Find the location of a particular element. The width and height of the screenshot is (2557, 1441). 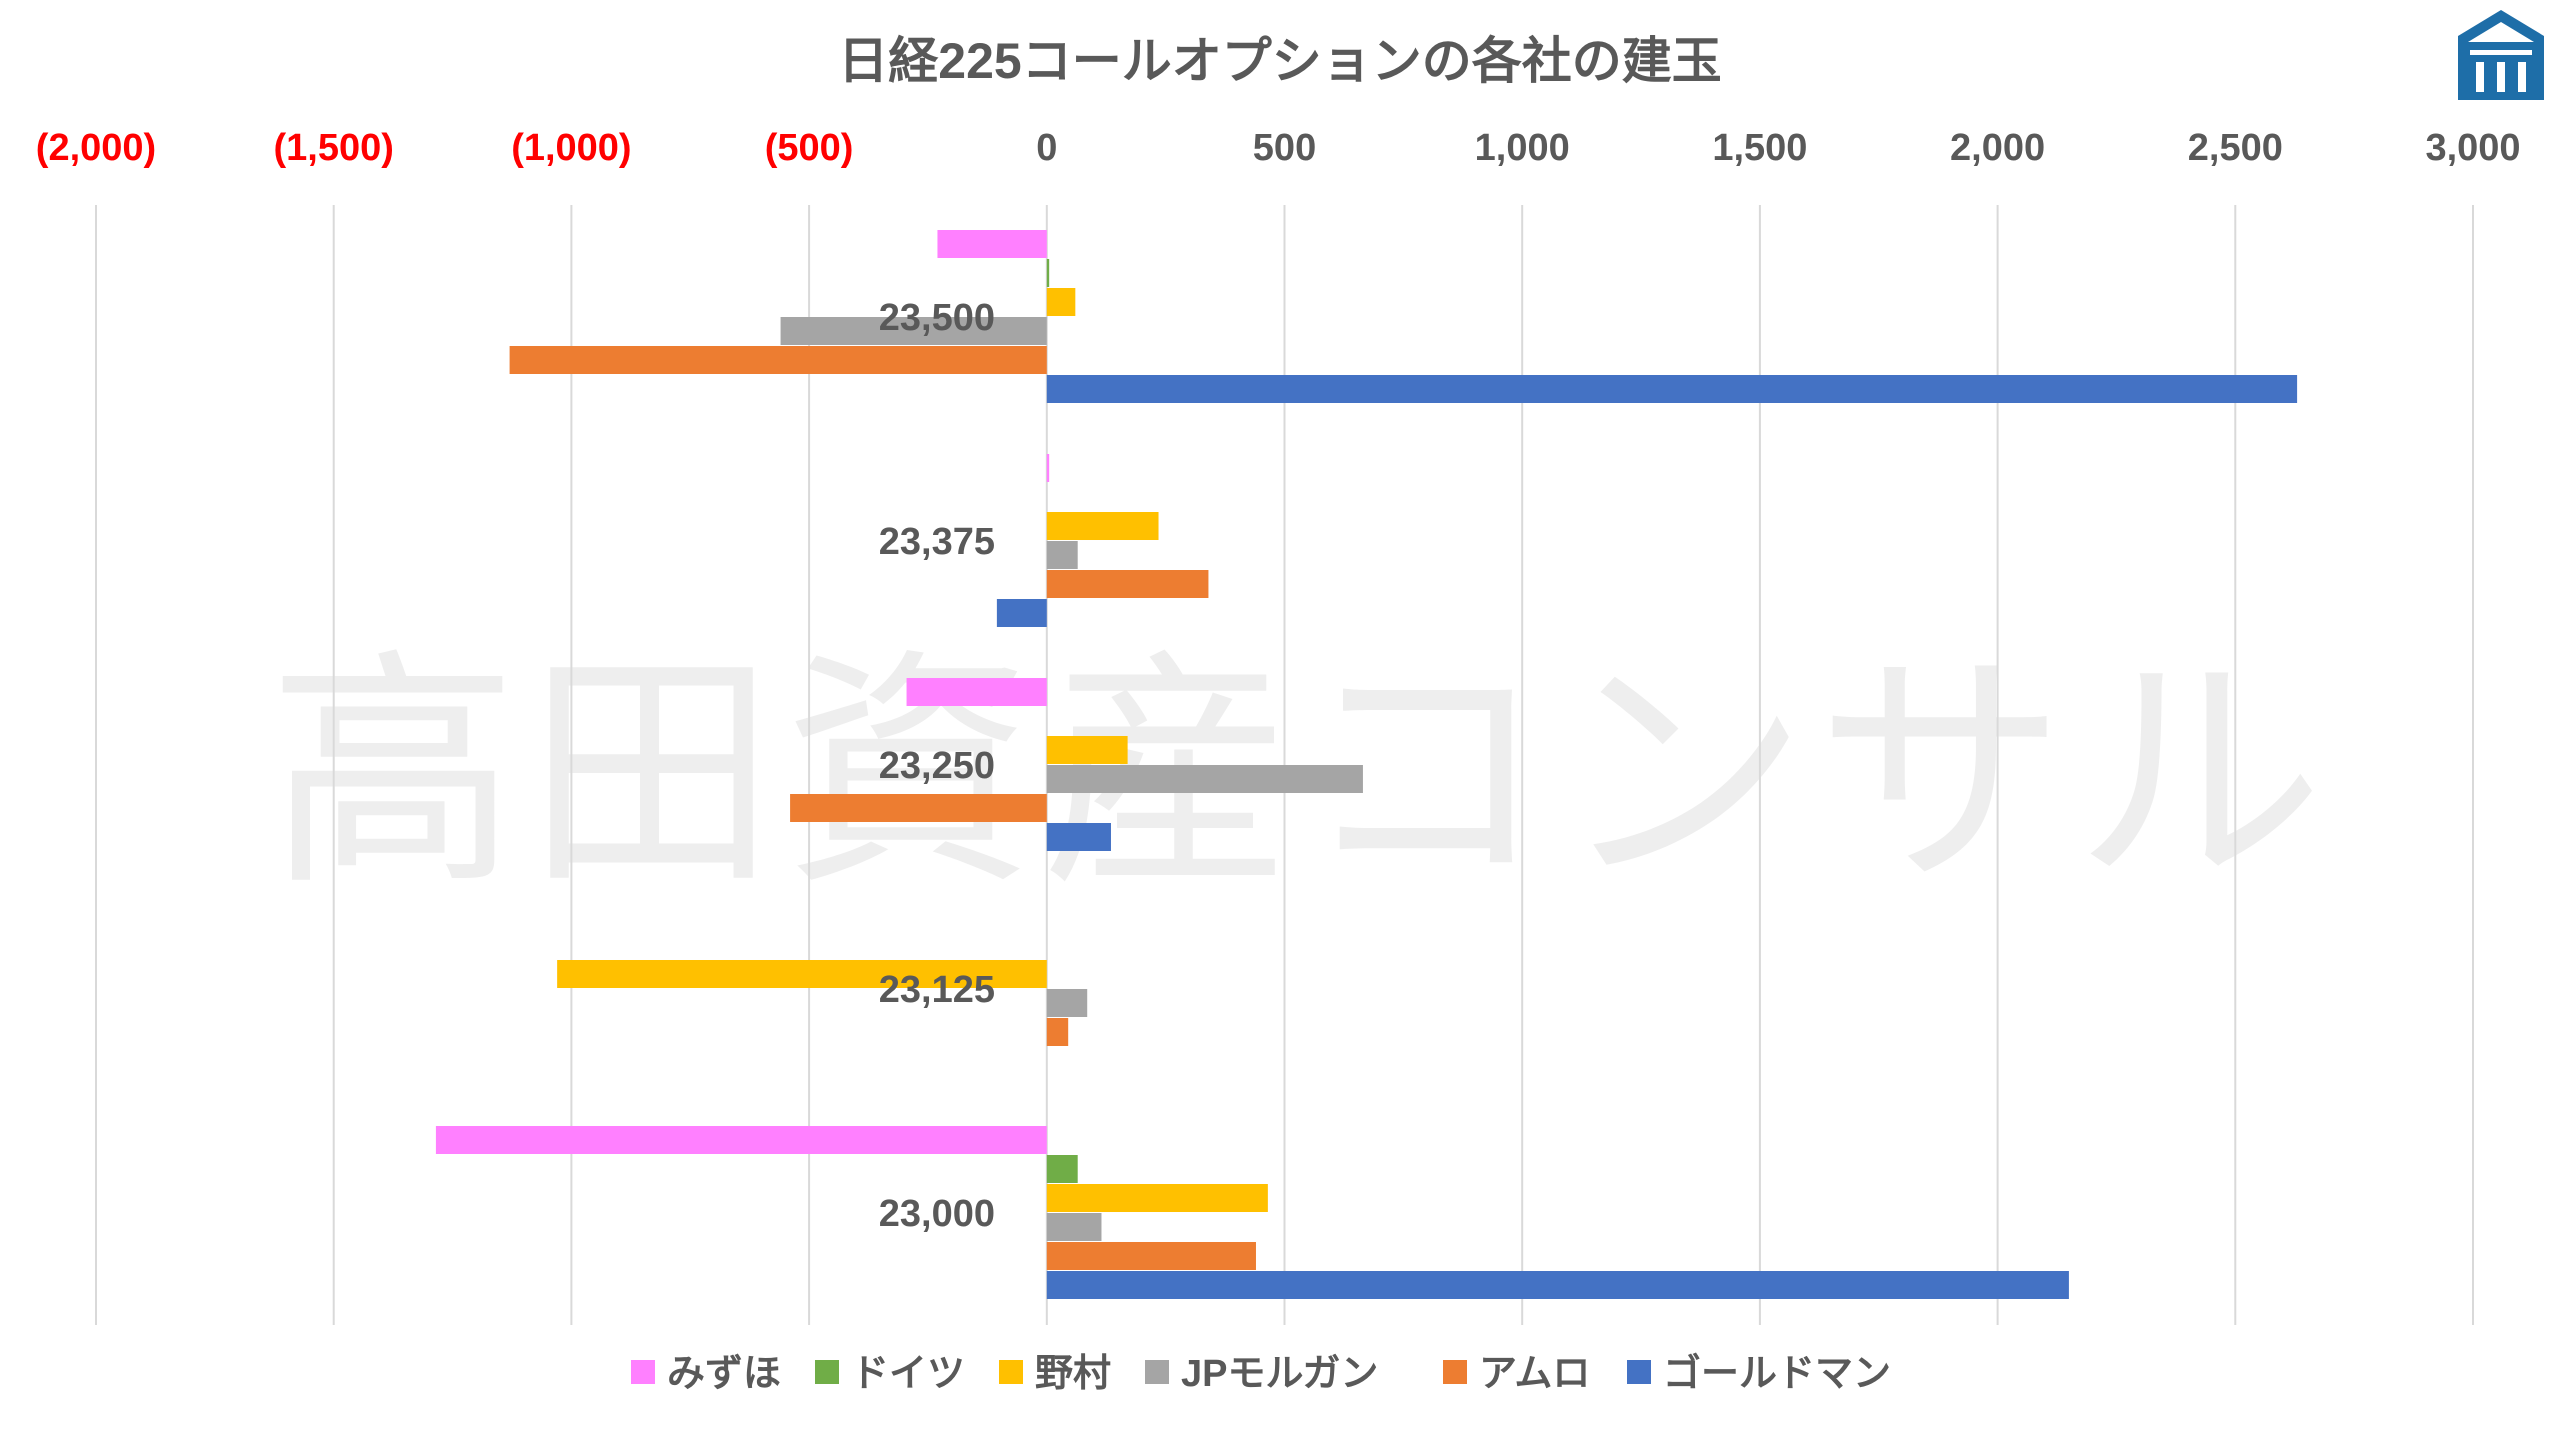

legend-label: みずほ is located at coordinates (724, 1374).